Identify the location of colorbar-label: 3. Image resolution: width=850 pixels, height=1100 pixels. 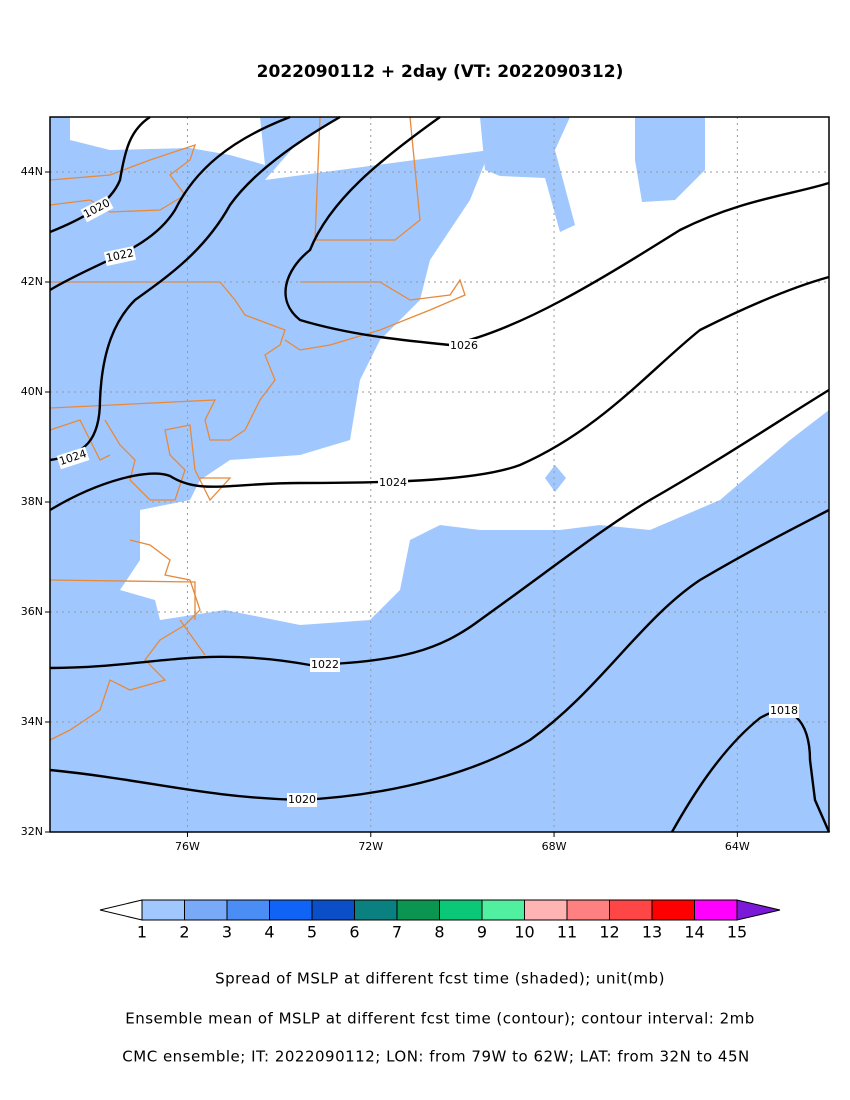
(227, 932).